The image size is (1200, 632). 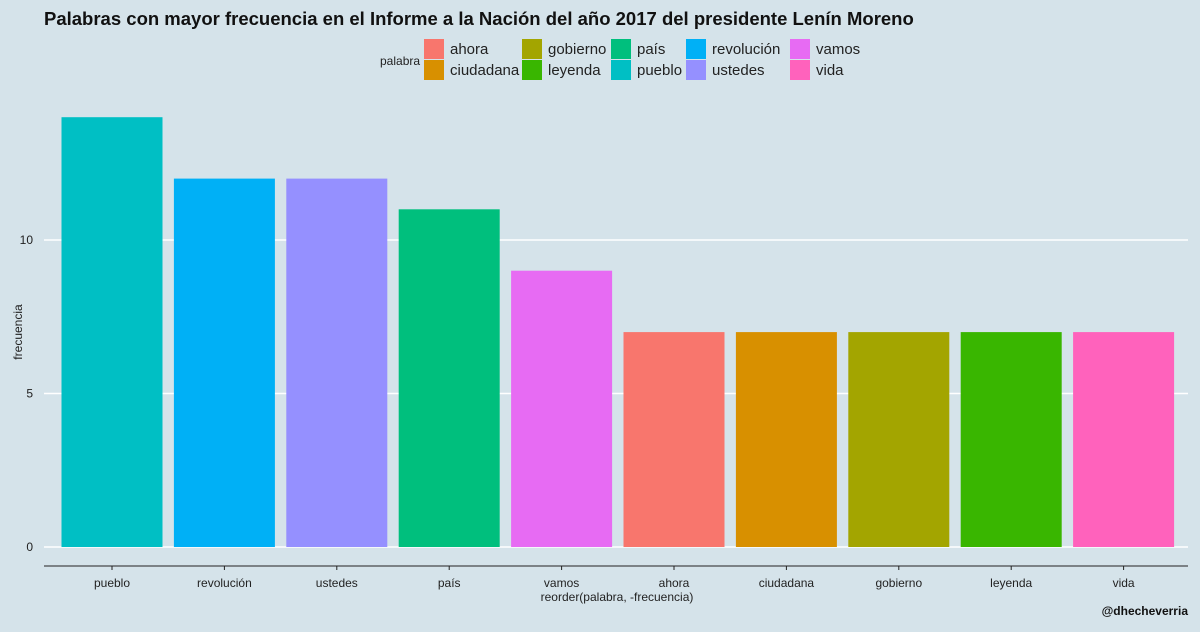 I want to click on legend-item-ahora: ahora, so click(x=456, y=49).